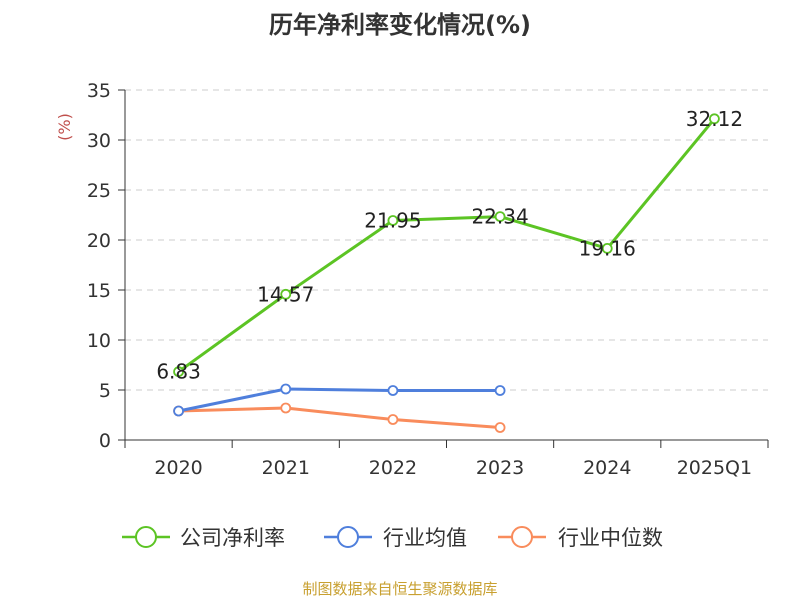 This screenshot has height=600, width=800. Describe the element at coordinates (99, 241) in the screenshot. I see `y-tick-label: 20` at that location.